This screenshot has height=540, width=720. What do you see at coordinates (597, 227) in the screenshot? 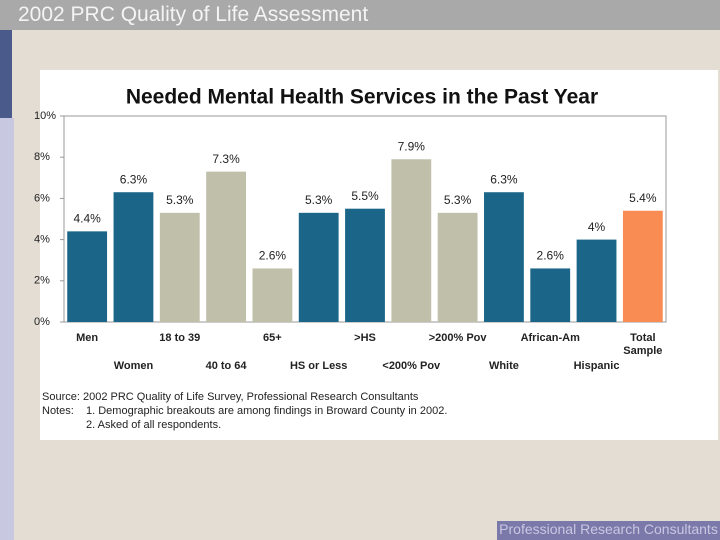
I see `value-label: 4%` at bounding box center [597, 227].